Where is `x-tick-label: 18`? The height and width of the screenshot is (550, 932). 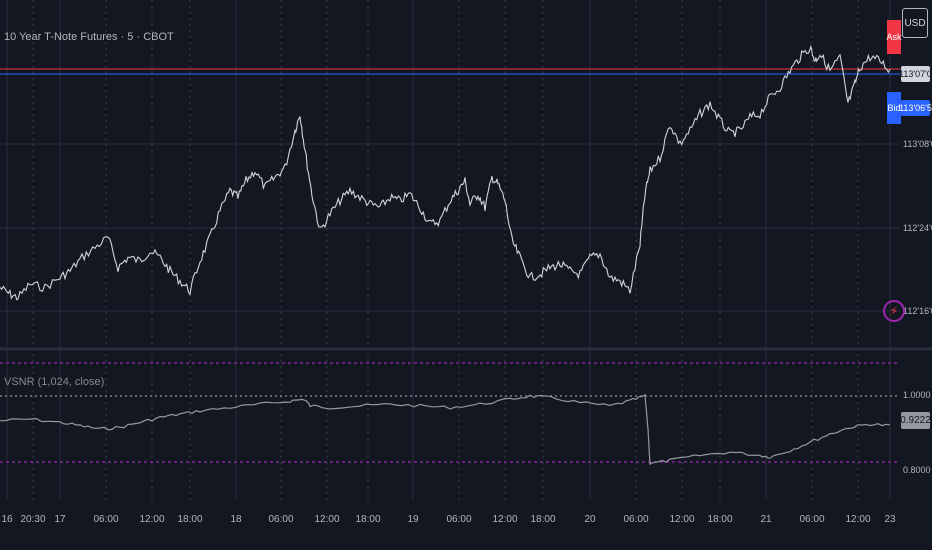
x-tick-label: 18 is located at coordinates (236, 519).